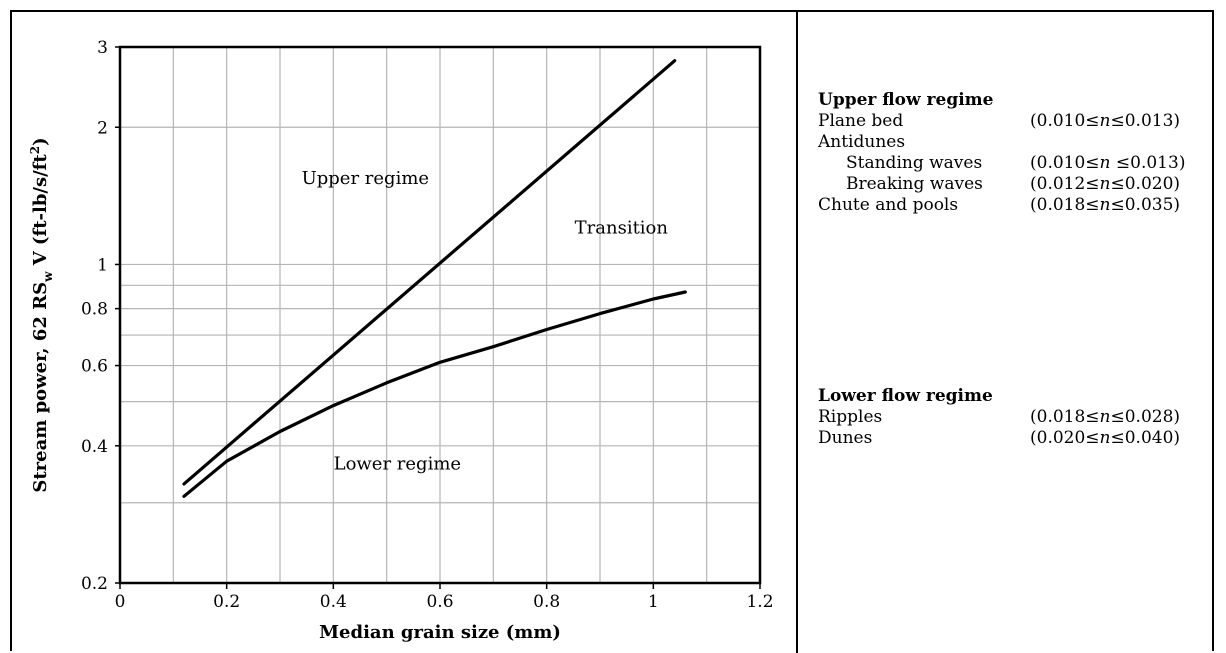 This screenshot has height=653, width=1226. What do you see at coordinates (102, 128) in the screenshot?
I see `y-tick-label: 2` at bounding box center [102, 128].